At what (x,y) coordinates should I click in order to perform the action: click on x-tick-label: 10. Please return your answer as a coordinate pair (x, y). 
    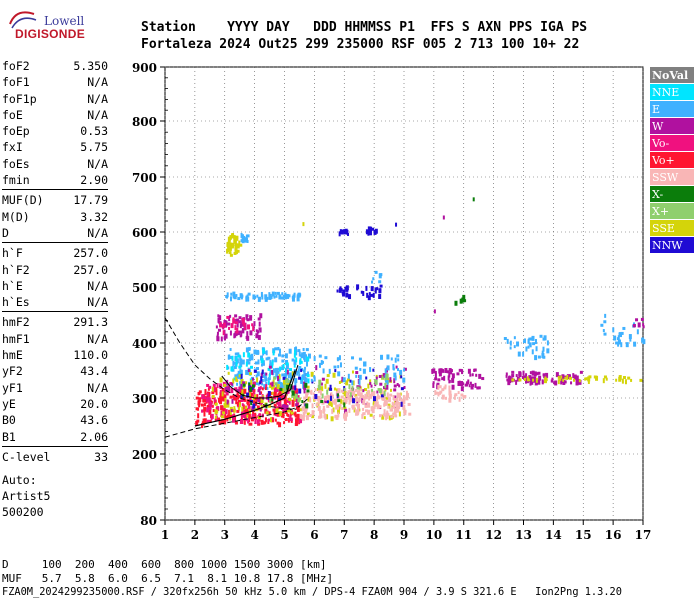
    Looking at the image, I should click on (434, 535).